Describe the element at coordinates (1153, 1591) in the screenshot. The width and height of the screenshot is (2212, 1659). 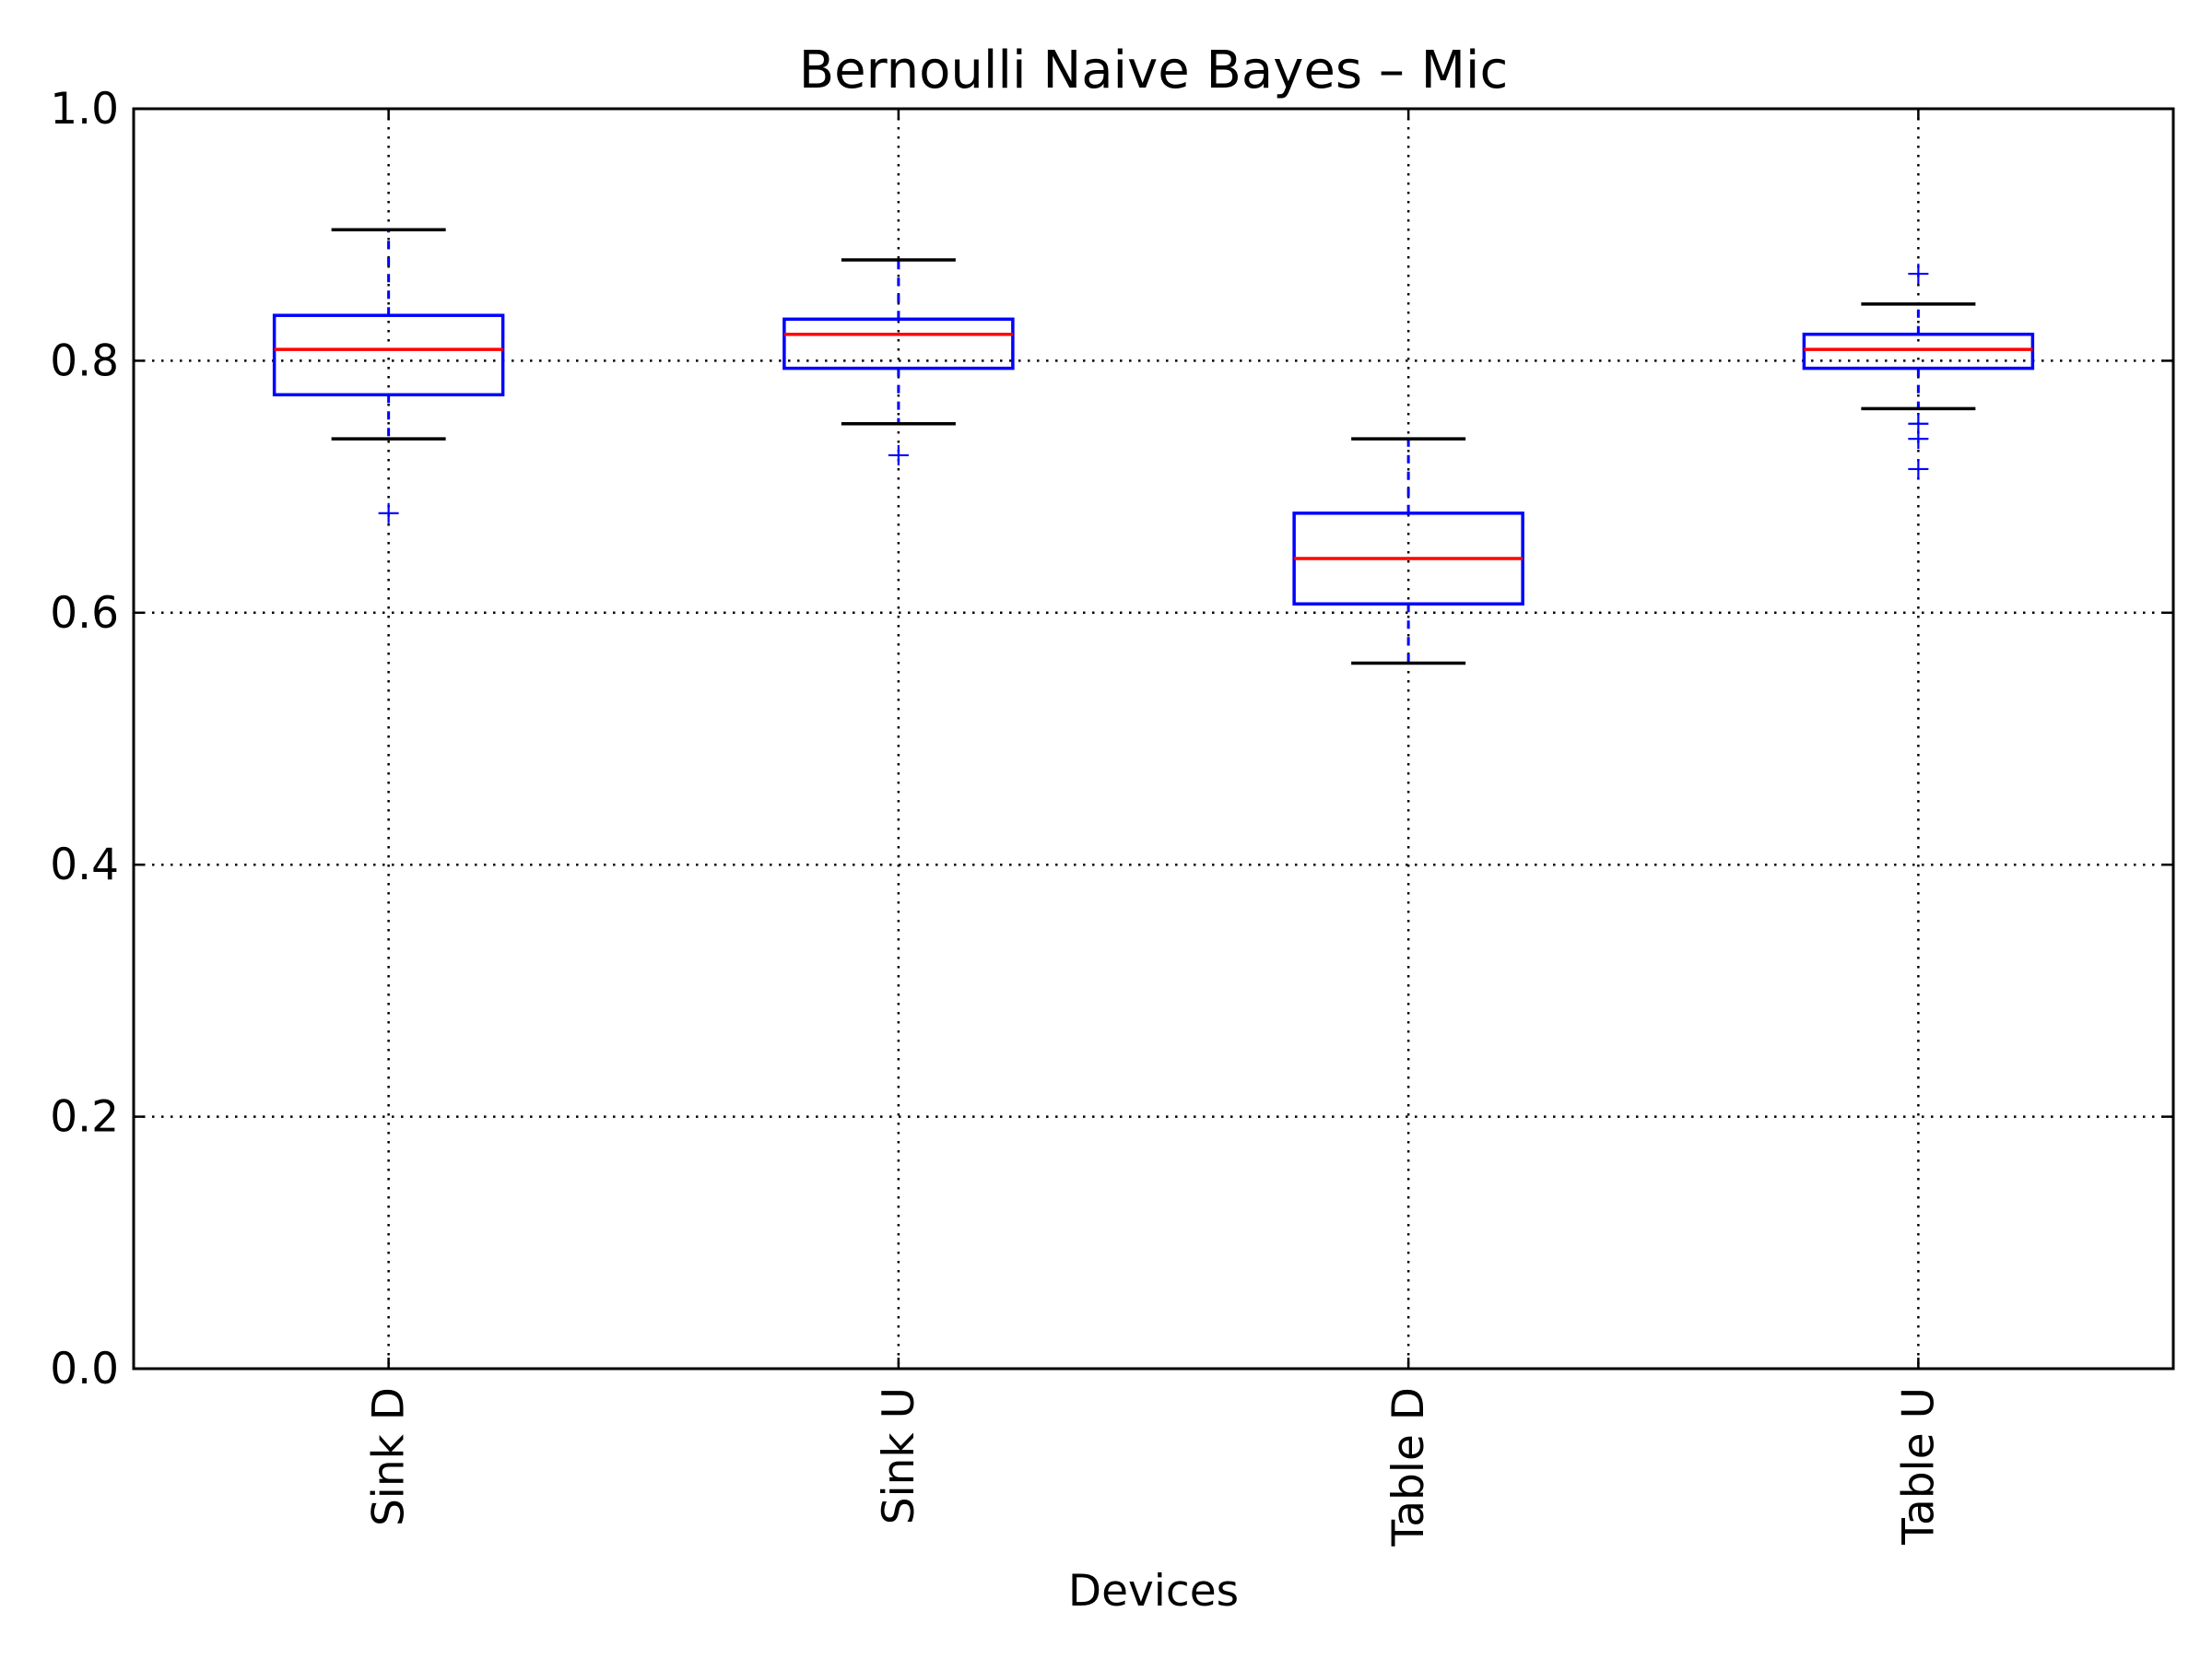
I see `x-axis-label: Devices` at that location.